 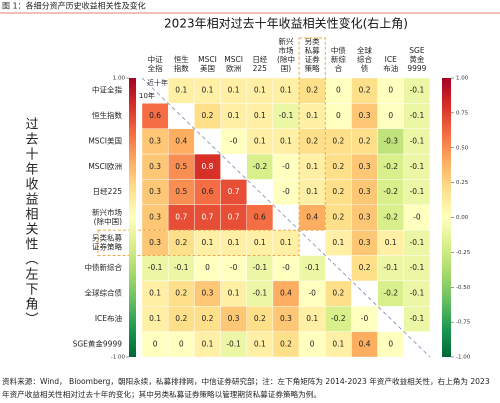 What do you see at coordinates (105, 140) in the screenshot?
I see `row-label: MSCI美国` at bounding box center [105, 140].